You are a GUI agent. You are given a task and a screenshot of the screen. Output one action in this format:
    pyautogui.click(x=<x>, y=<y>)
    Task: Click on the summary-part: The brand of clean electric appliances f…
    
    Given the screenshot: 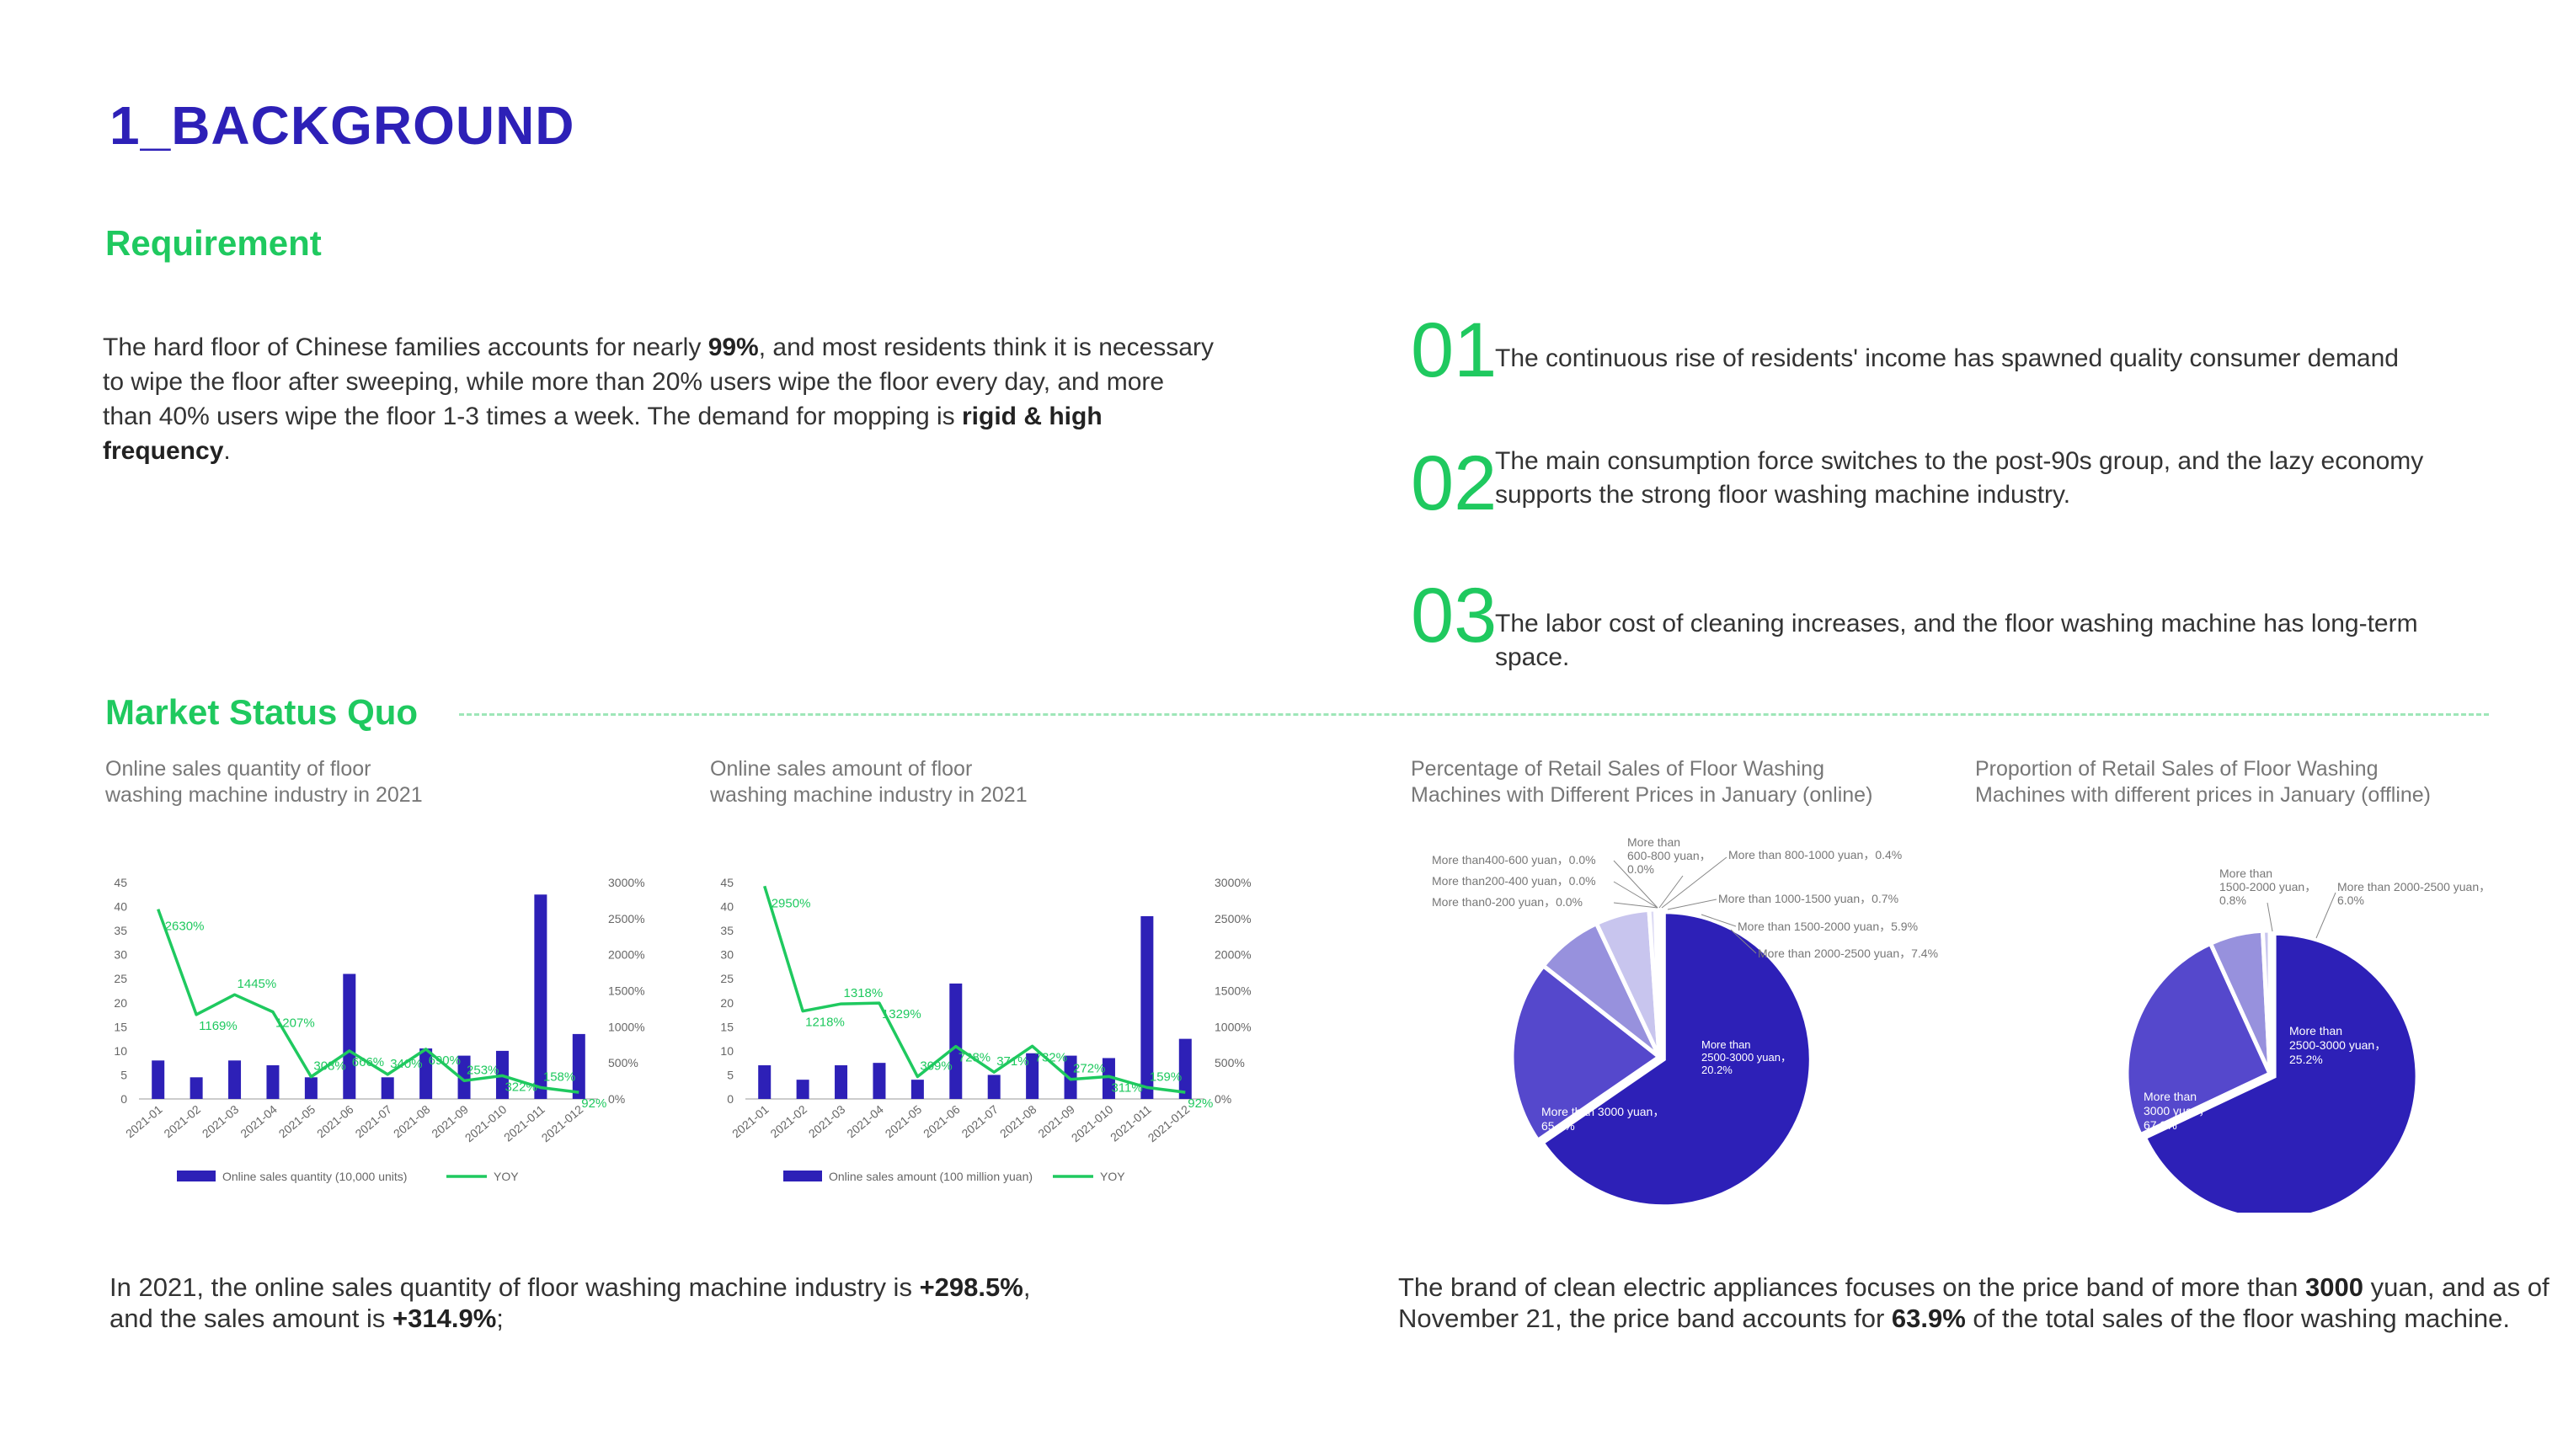 What is the action you would take?
    pyautogui.click(x=1852, y=1287)
    